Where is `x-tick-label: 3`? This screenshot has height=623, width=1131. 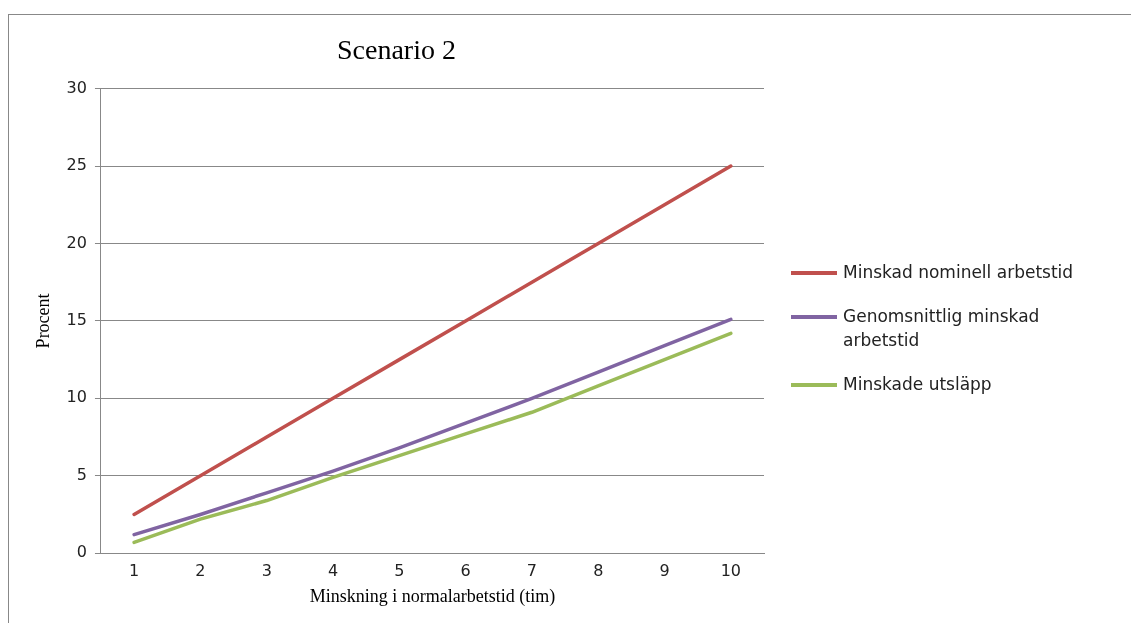
x-tick-label: 3 is located at coordinates (266, 570).